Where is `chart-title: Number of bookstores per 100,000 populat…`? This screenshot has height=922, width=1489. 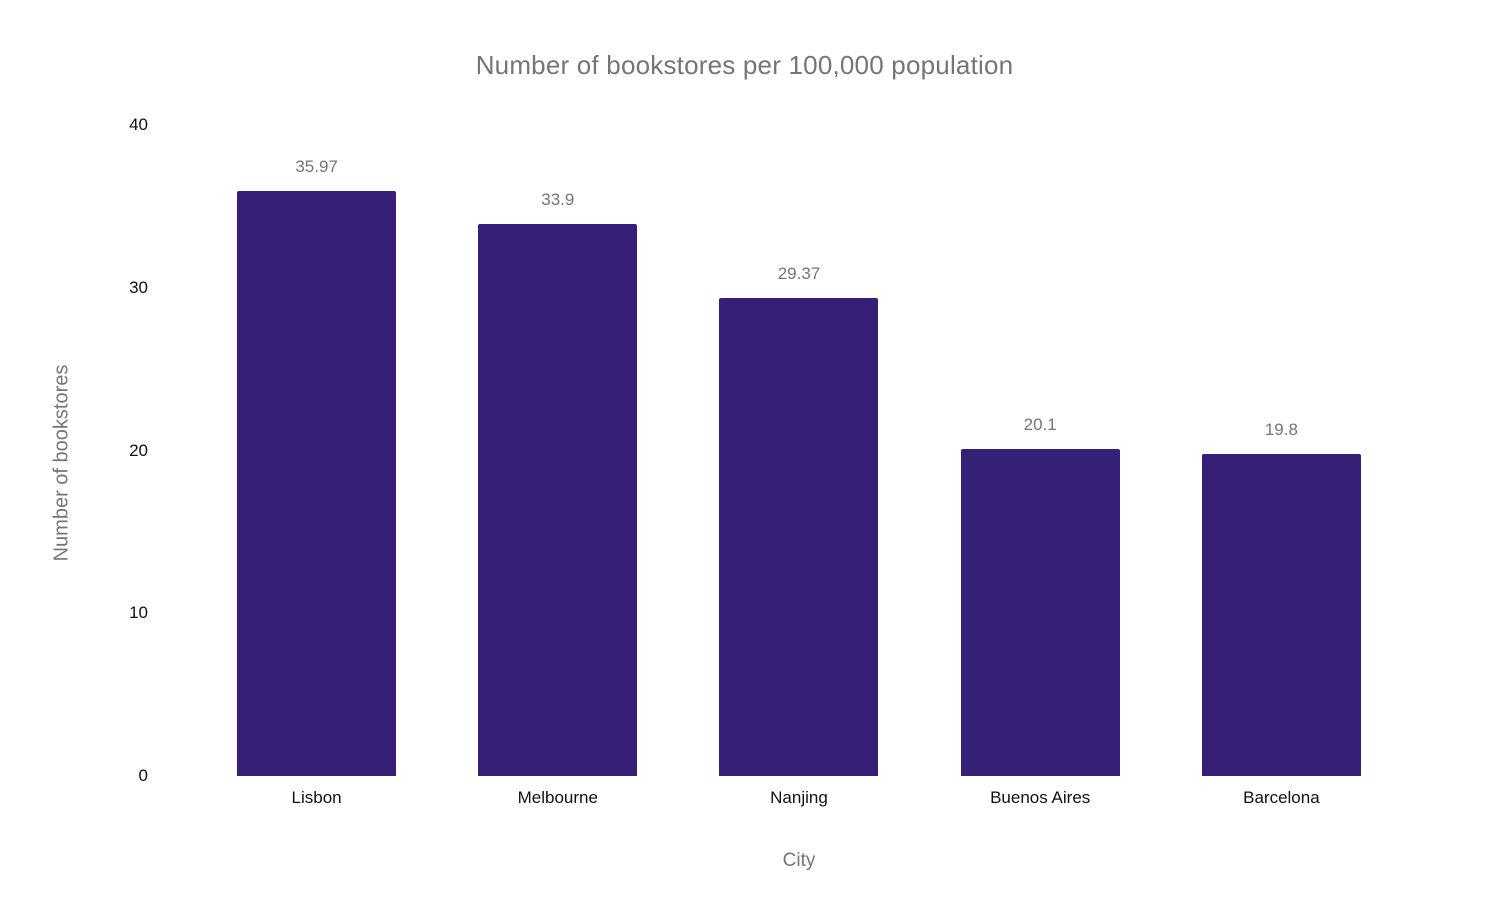
chart-title: Number of bookstores per 100,000 populat… is located at coordinates (744, 65).